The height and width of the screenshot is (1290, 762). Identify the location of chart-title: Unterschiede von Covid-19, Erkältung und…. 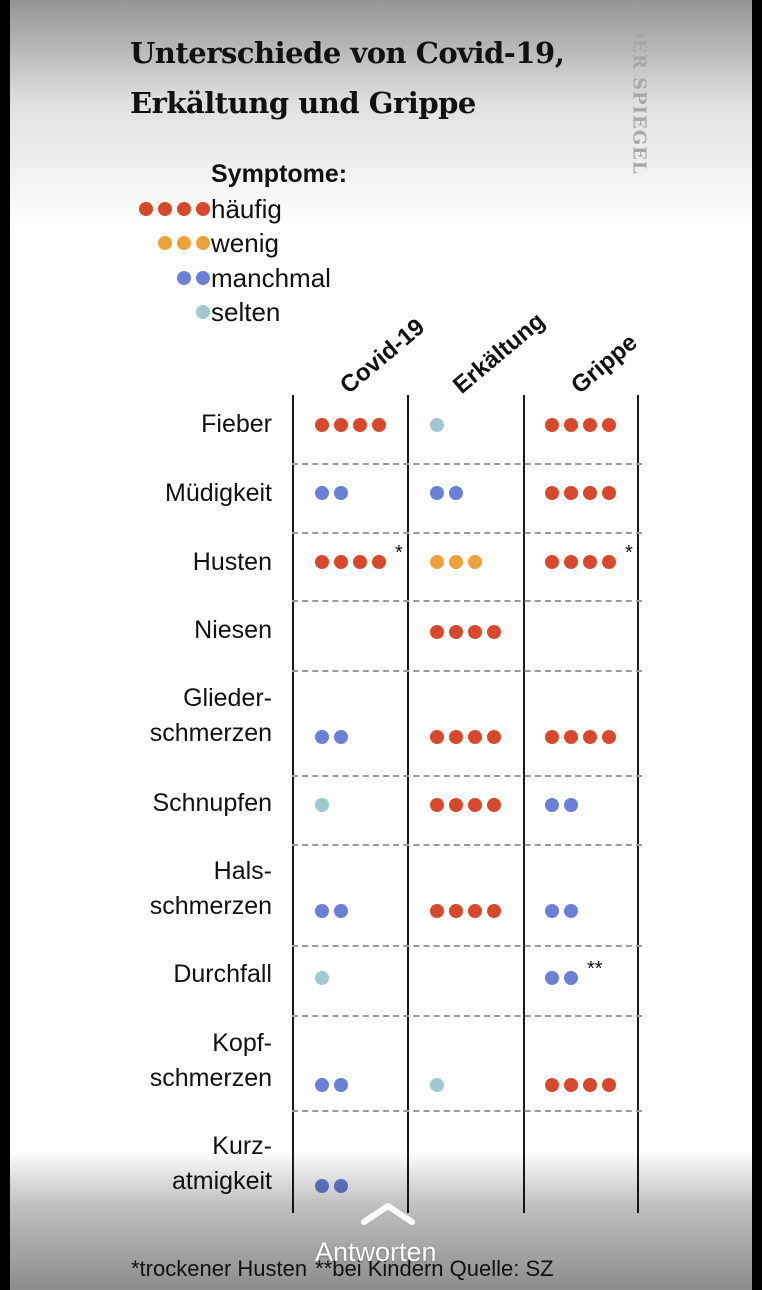
(380, 78).